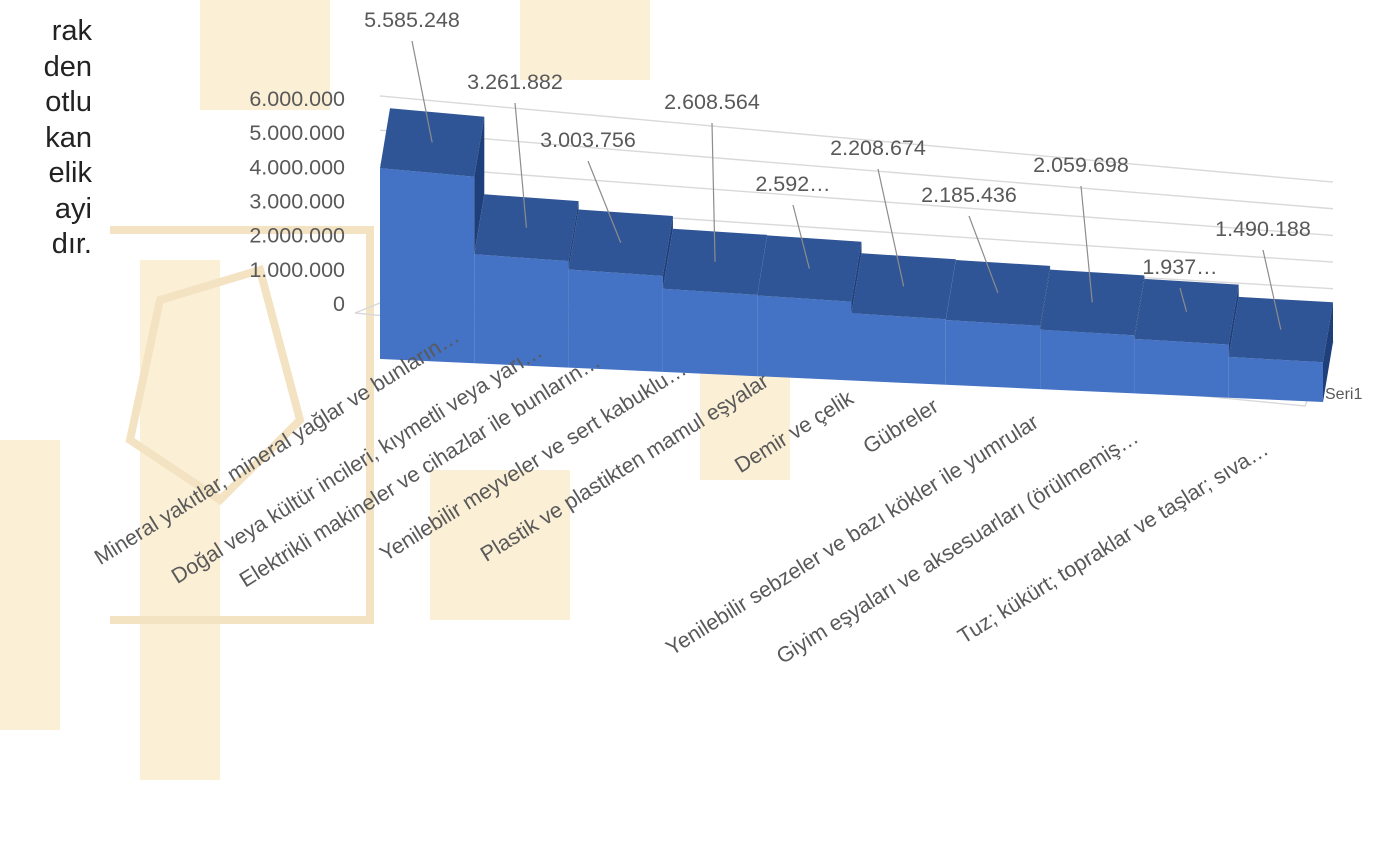  What do you see at coordinates (67, 66) in the screenshot?
I see `side-text-line: den` at bounding box center [67, 66].